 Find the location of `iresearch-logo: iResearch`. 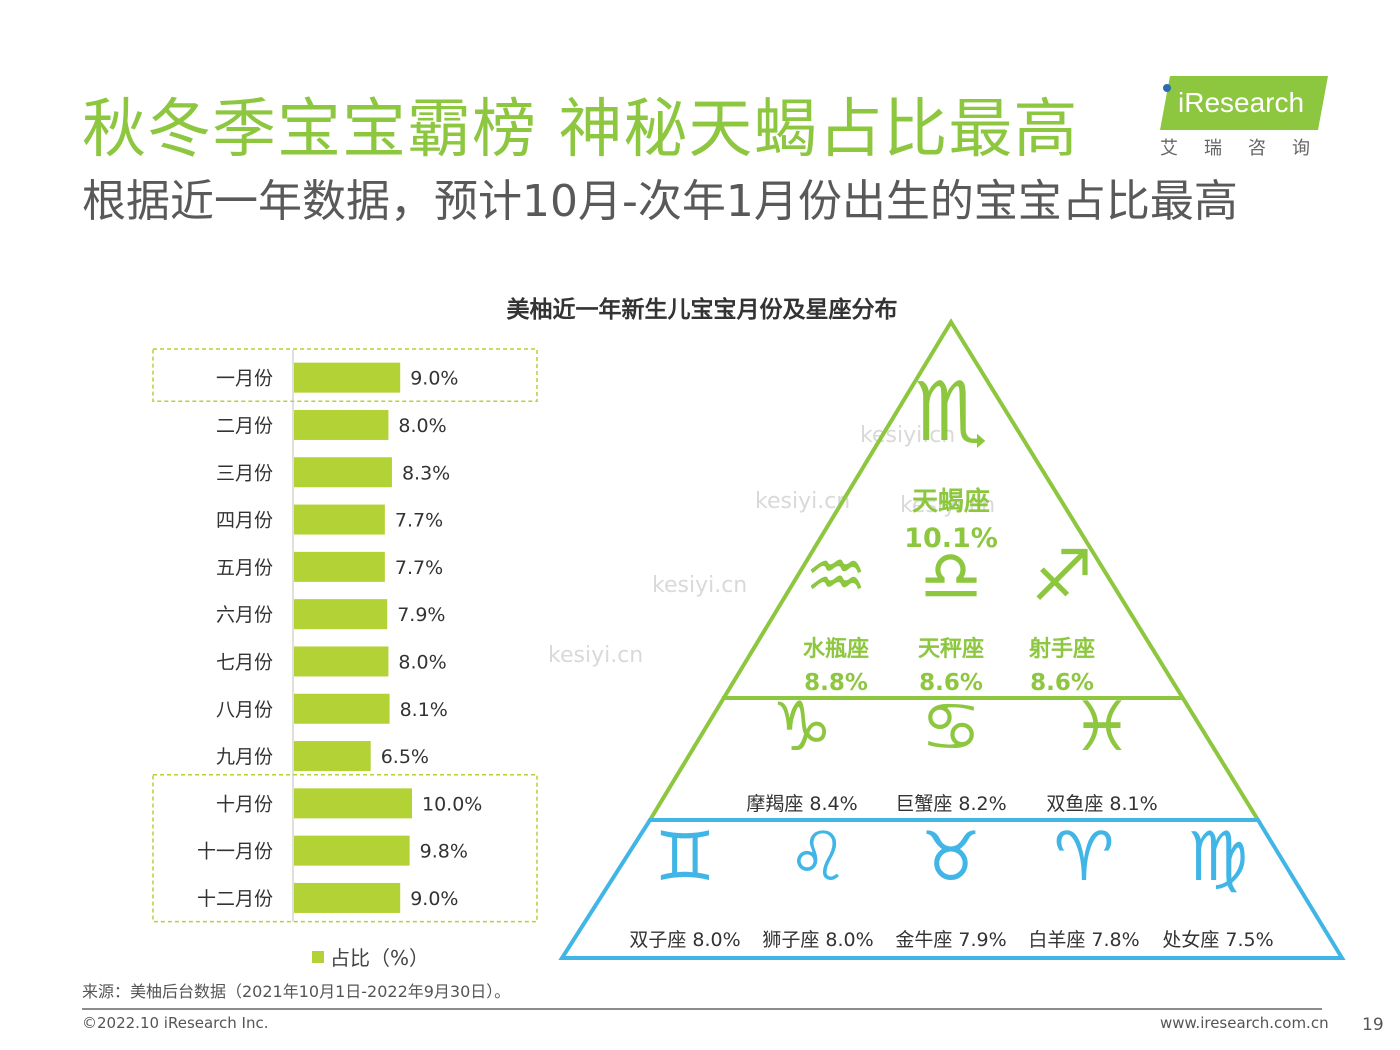

iresearch-logo: iResearch is located at coordinates (1244, 103).